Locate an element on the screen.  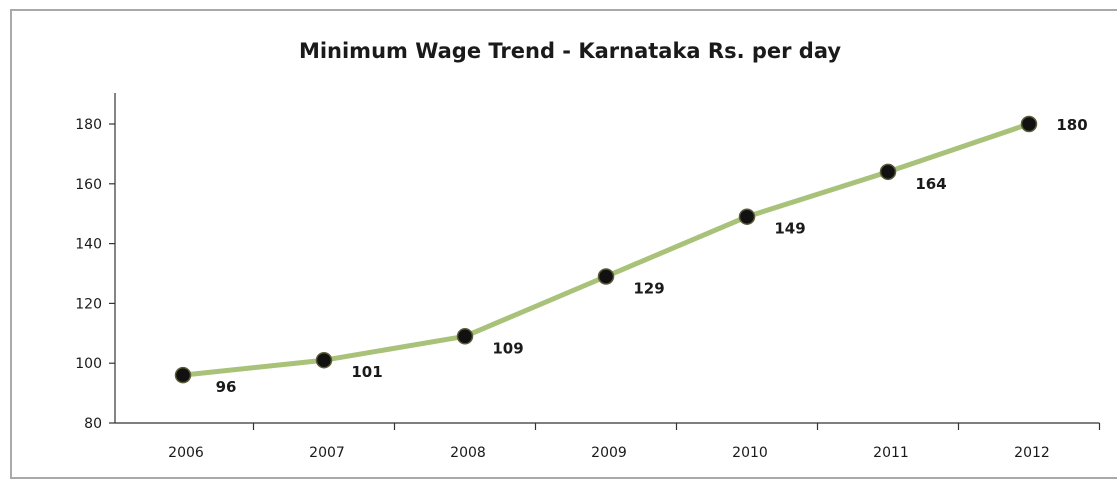
x-tick-label: 2006 is located at coordinates (186, 453).